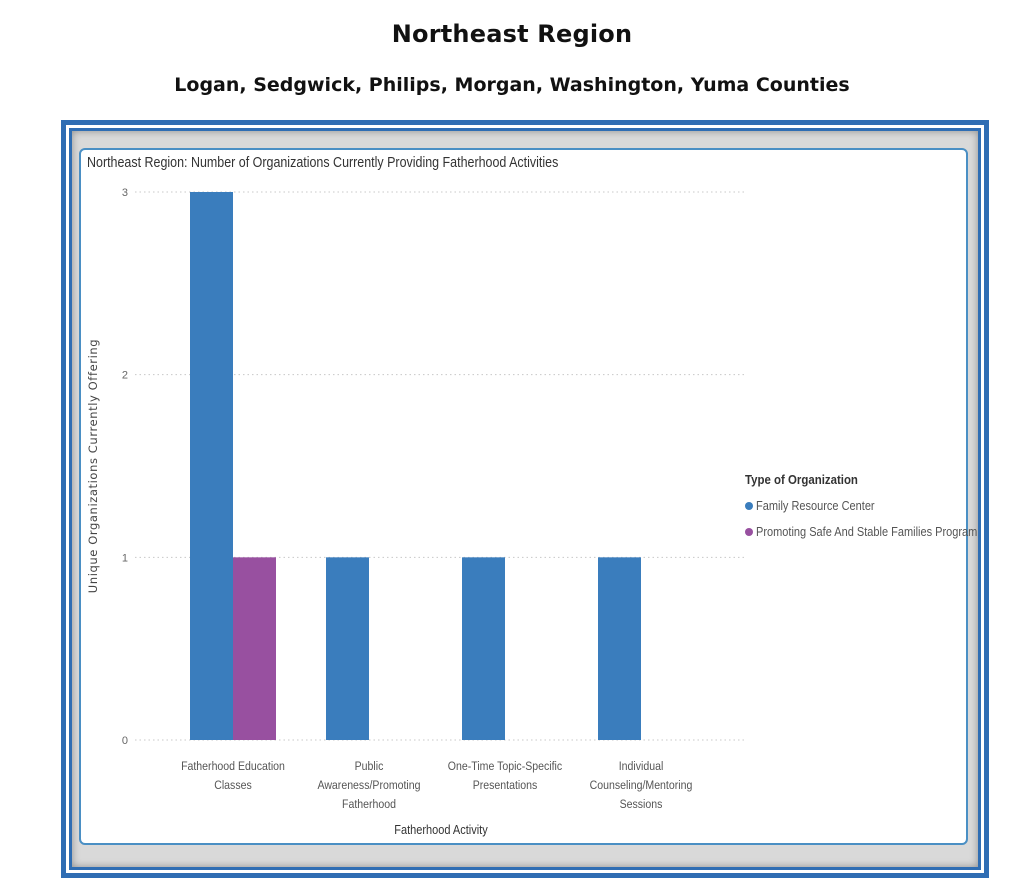 Image resolution: width=1024 pixels, height=889 pixels. Describe the element at coordinates (815, 506) in the screenshot. I see `legend-label: Family Resource Center` at that location.